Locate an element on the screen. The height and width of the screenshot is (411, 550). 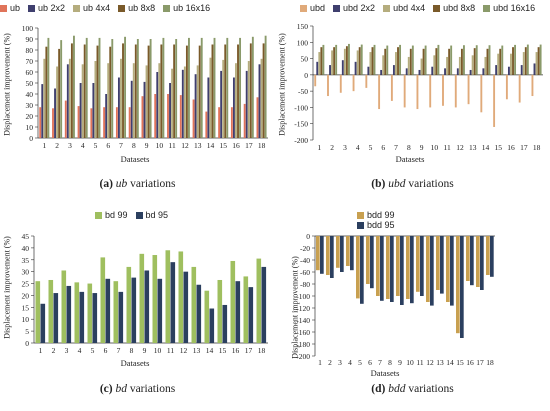
x-tick-label-c-2: 2 is located at coordinates (54, 350).